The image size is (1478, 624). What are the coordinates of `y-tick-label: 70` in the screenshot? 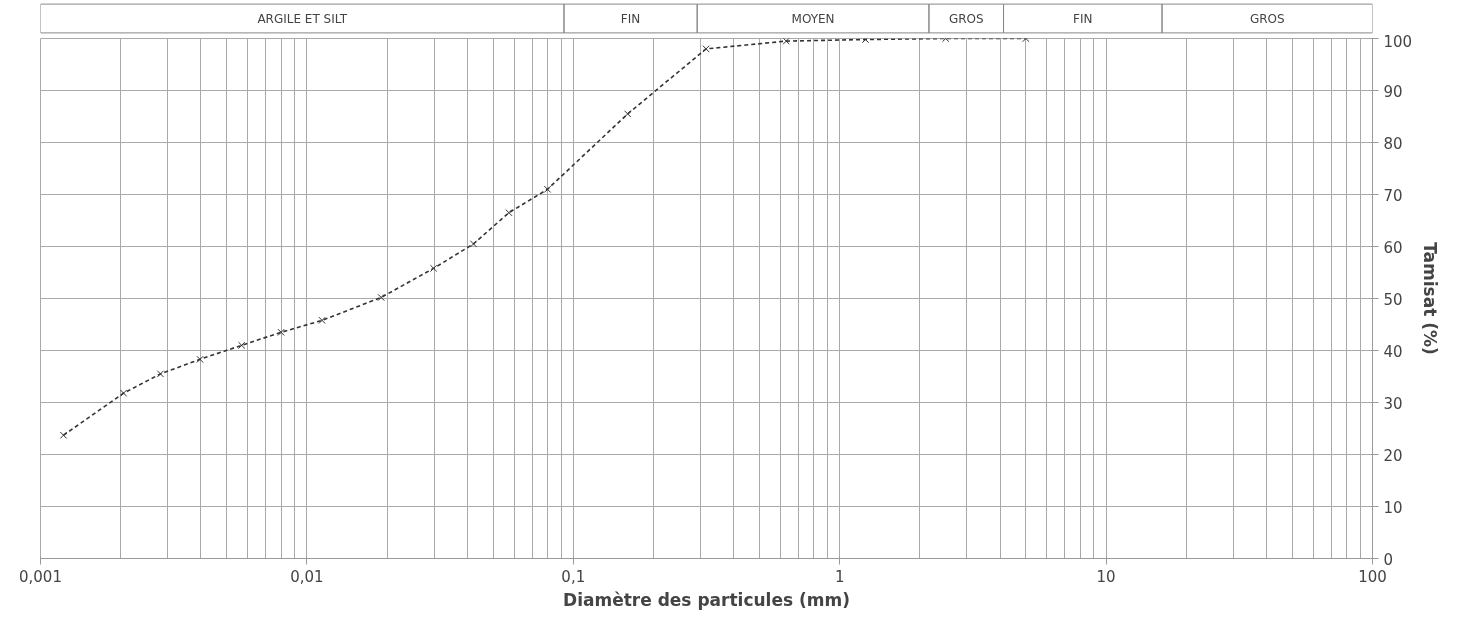 It's located at (1393, 195).